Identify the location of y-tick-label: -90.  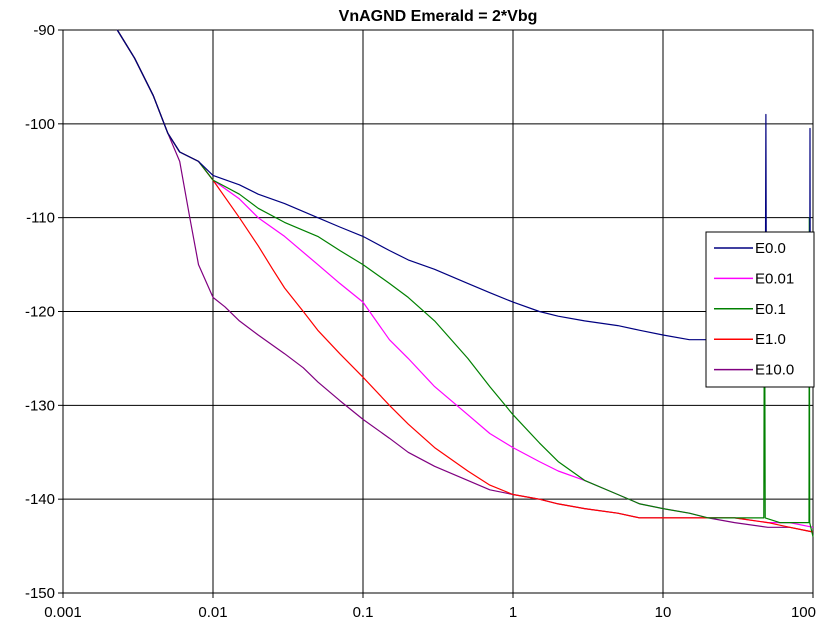
(44, 30).